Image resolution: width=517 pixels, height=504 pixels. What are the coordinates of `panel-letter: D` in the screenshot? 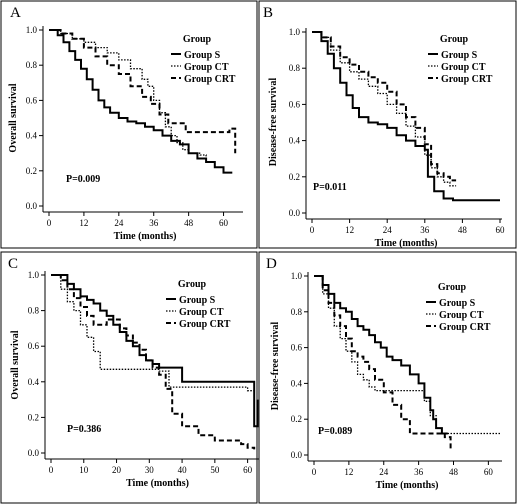 It's located at (271, 264).